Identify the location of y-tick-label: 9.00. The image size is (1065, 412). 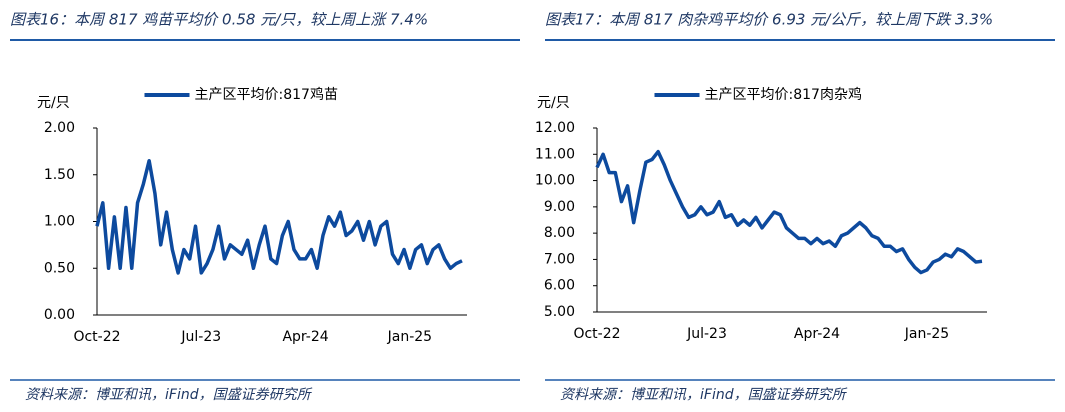
(559, 207).